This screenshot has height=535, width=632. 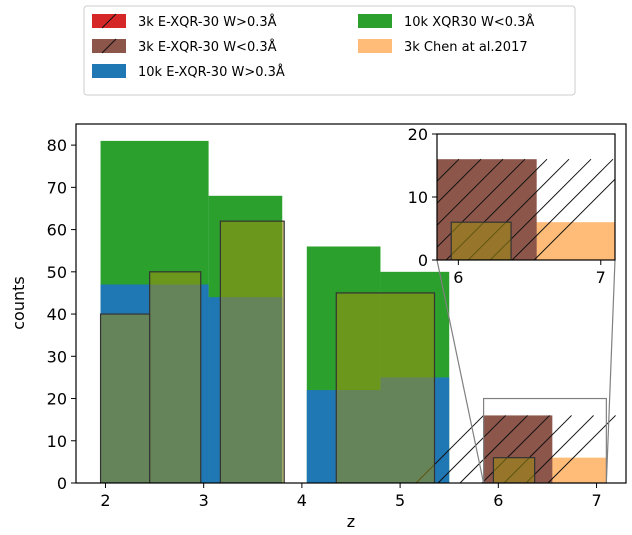 What do you see at coordinates (610, 371) in the screenshot?
I see `zoom-connector-right` at bounding box center [610, 371].